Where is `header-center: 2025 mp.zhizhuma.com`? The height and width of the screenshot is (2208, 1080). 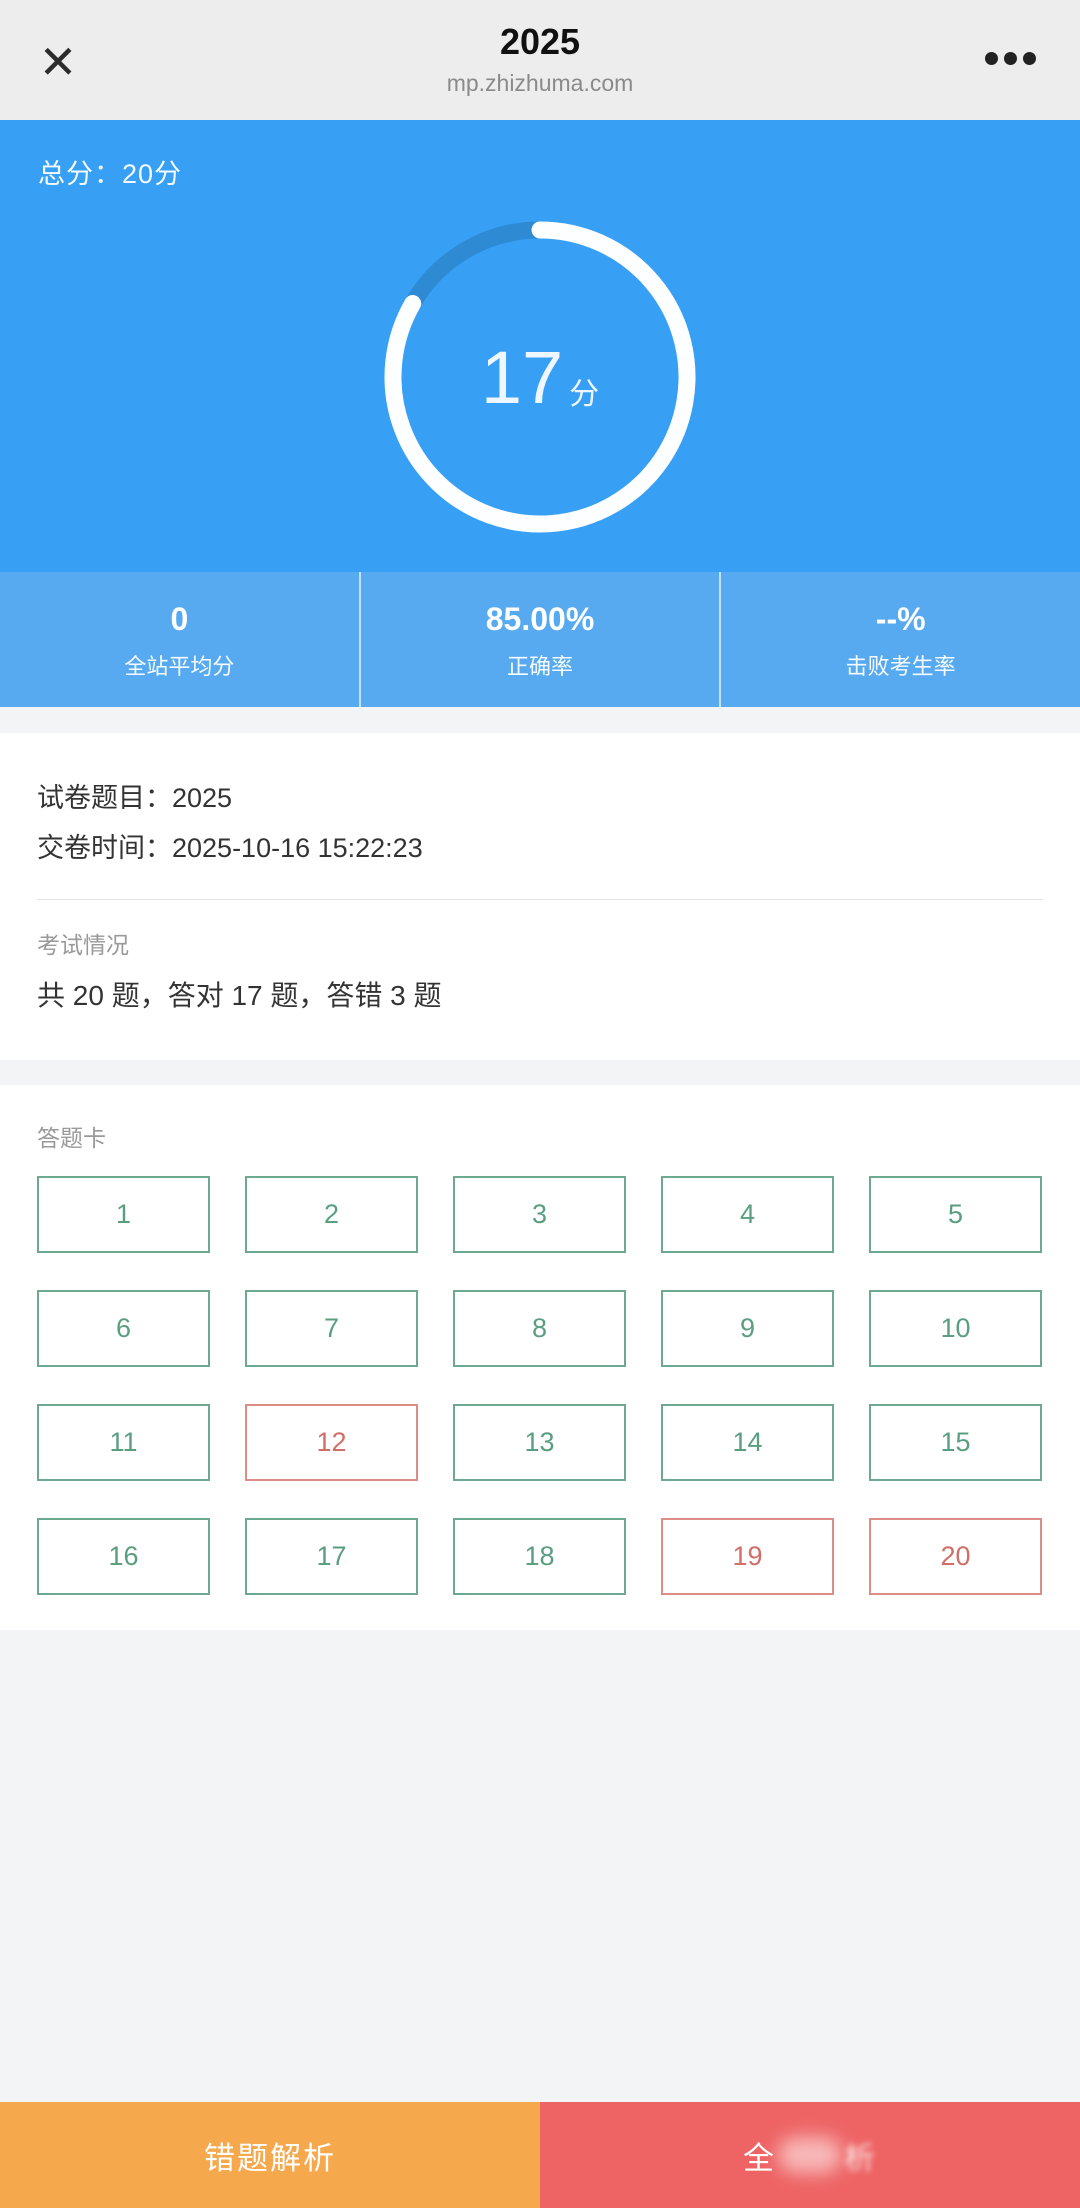
header-center: 2025 mp.zhizhuma.com is located at coordinates (540, 48).